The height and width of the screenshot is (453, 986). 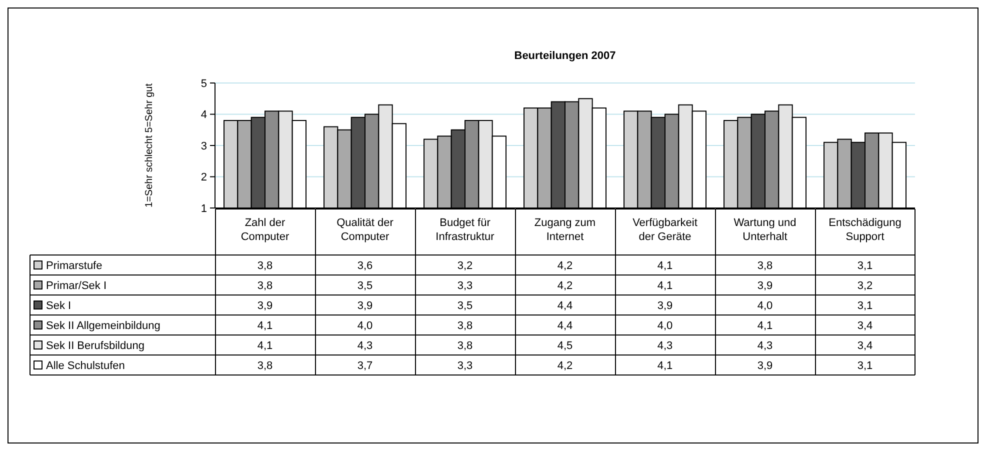 What do you see at coordinates (265, 230) in the screenshot?
I see `x-tick-label: Zahl der Computer` at bounding box center [265, 230].